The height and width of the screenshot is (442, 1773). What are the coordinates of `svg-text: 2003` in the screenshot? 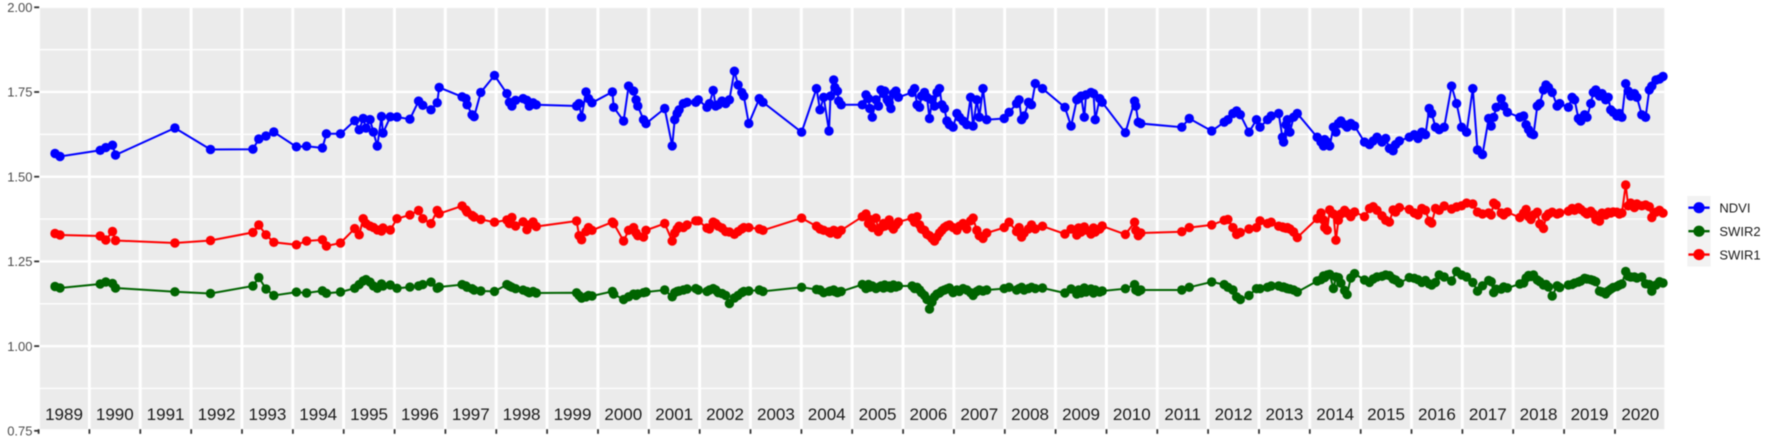 It's located at (776, 414).